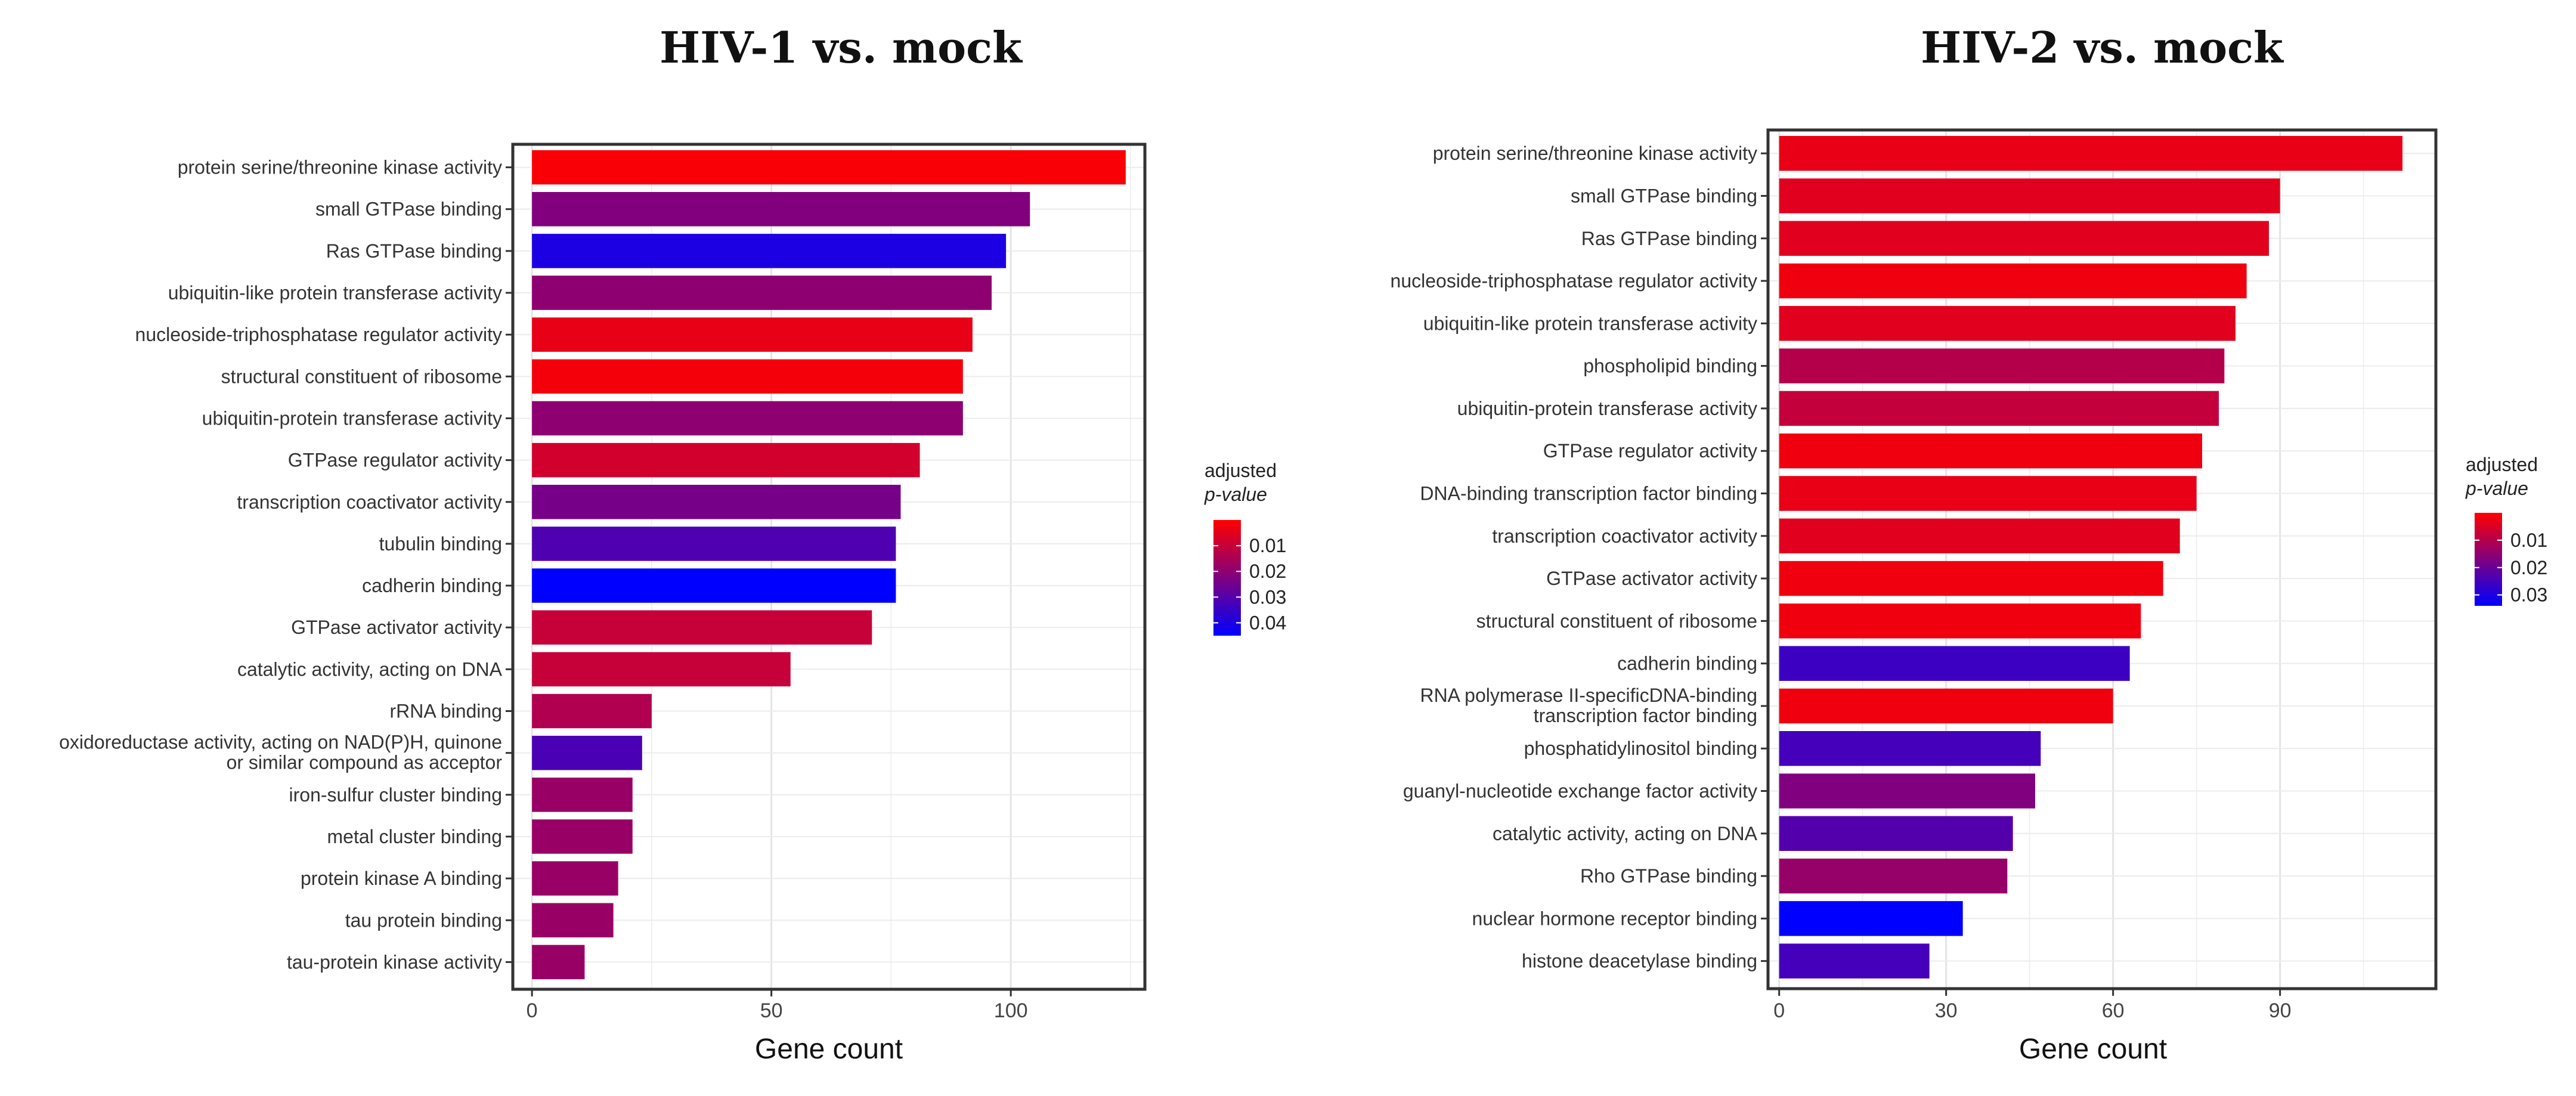 Image resolution: width=2576 pixels, height=1096 pixels. I want to click on chart-title: HIV-1 vs. mock, so click(841, 48).